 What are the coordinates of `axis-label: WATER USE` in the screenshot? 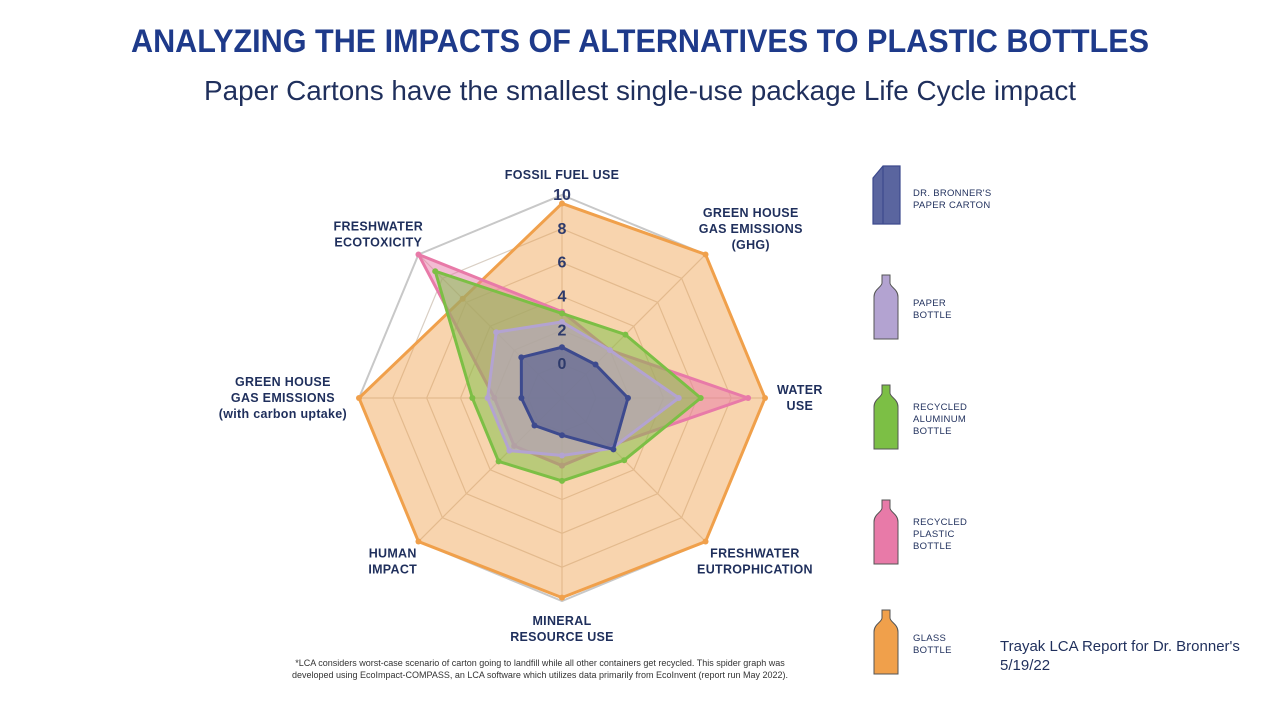 It's located at (800, 398).